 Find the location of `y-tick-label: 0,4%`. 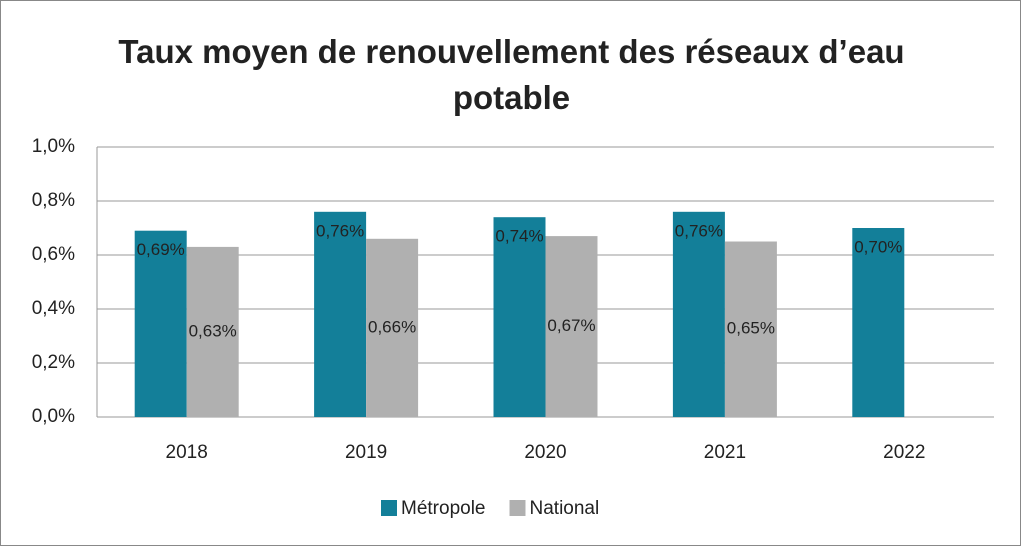

y-tick-label: 0,4% is located at coordinates (53, 308).